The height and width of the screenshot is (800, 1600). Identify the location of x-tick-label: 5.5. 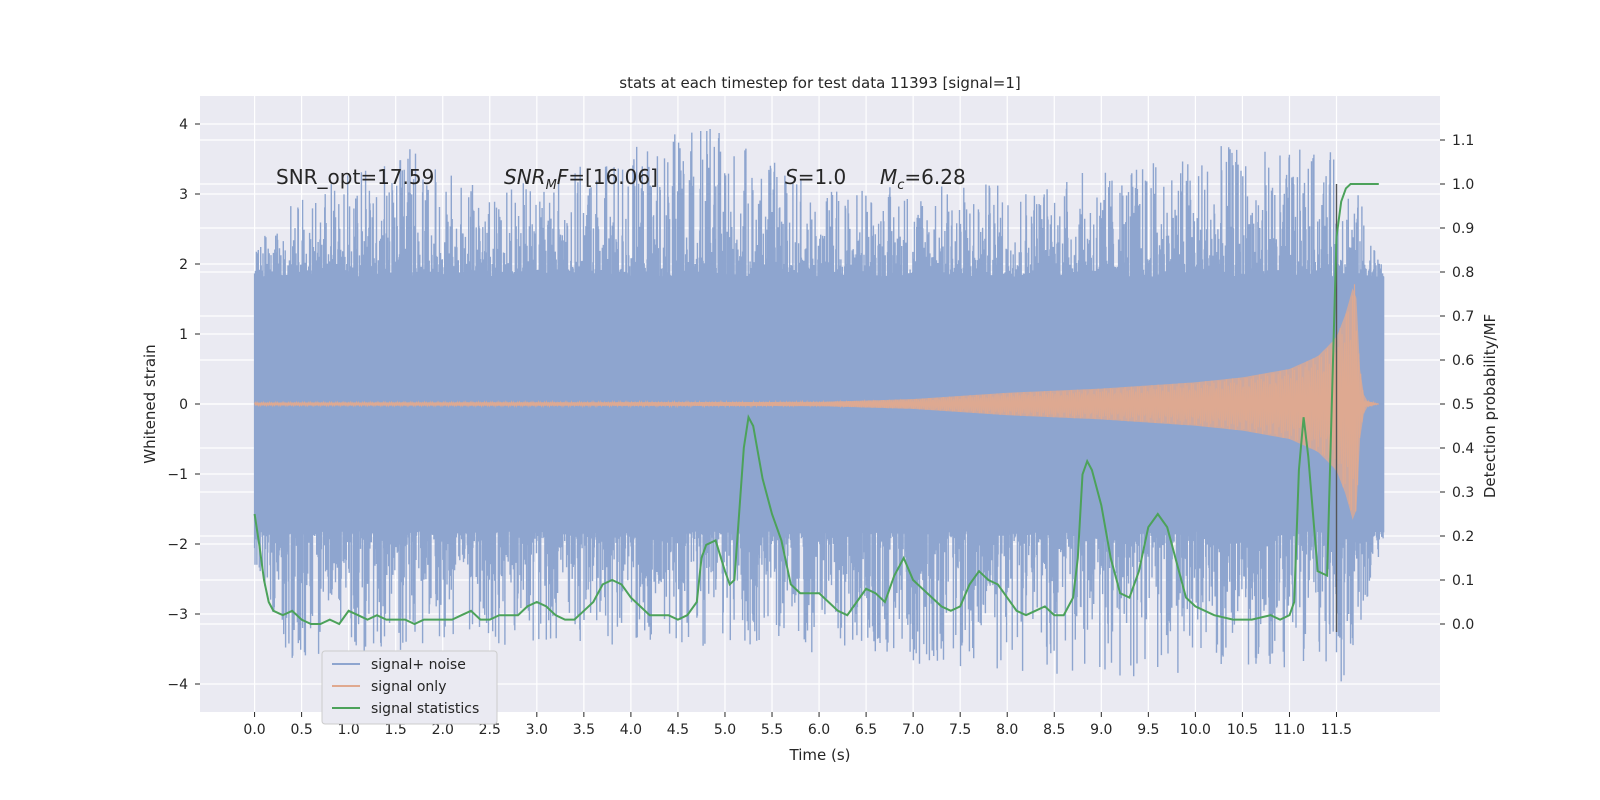
(772, 730).